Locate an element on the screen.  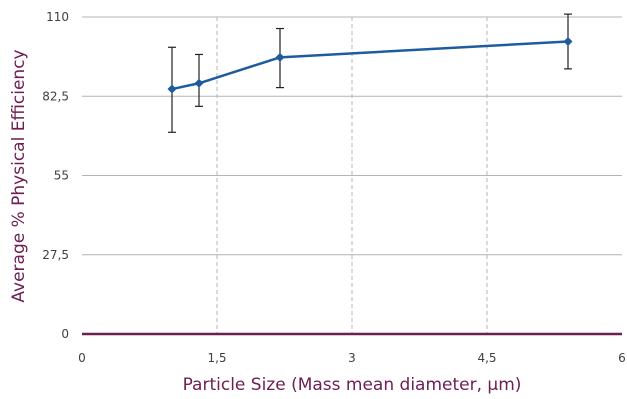
y-tick-label: 82,5 is located at coordinates (55, 96).